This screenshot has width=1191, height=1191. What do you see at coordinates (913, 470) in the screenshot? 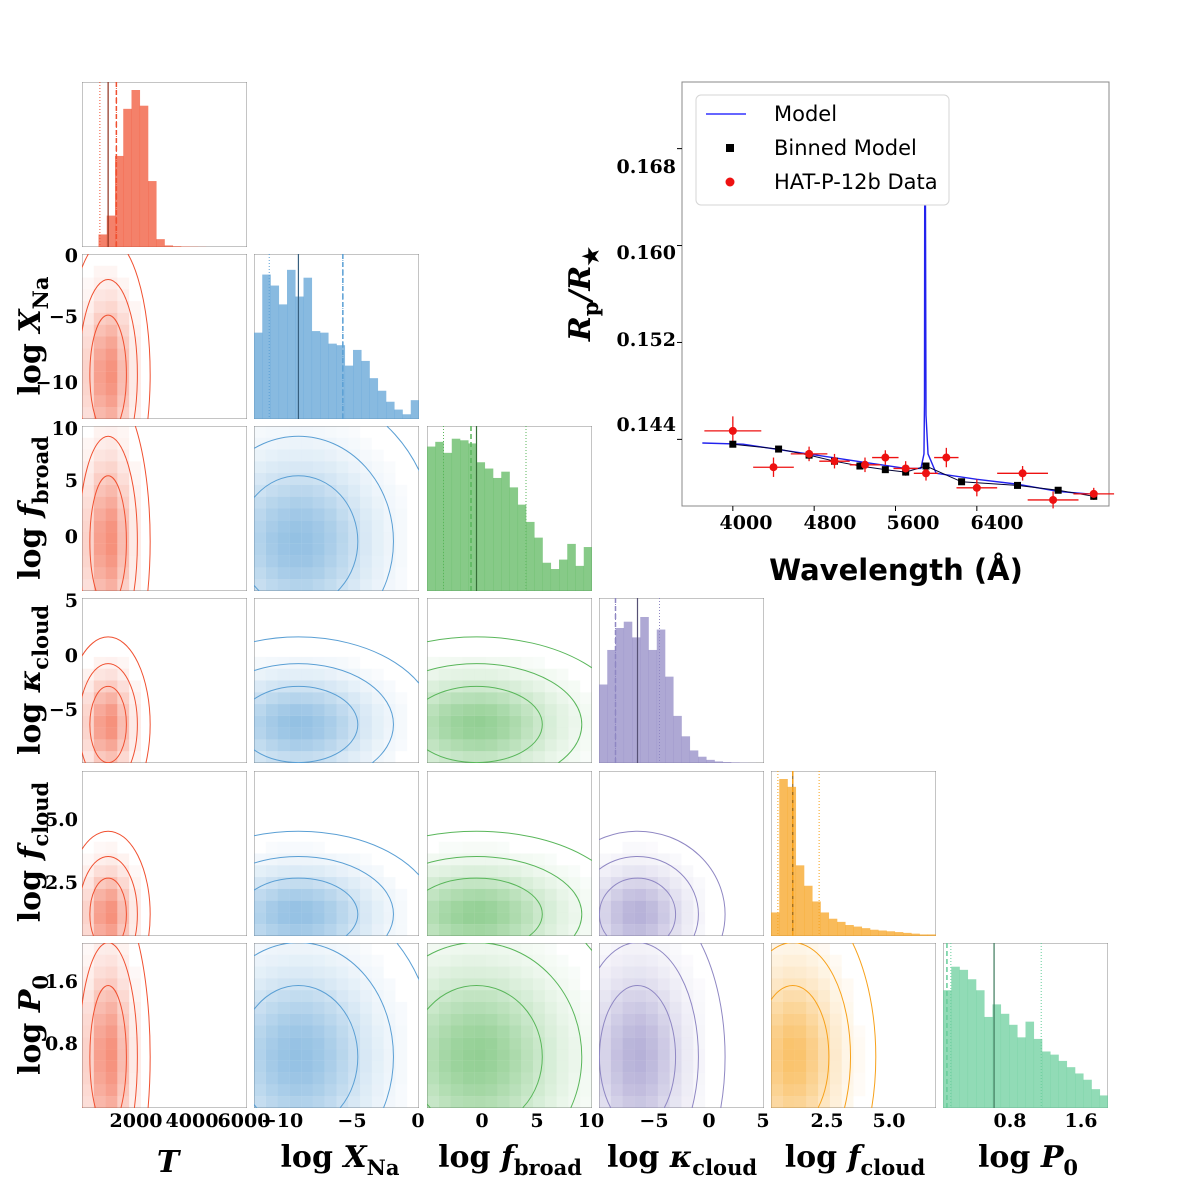
I see `binned-model-line` at bounding box center [913, 470].